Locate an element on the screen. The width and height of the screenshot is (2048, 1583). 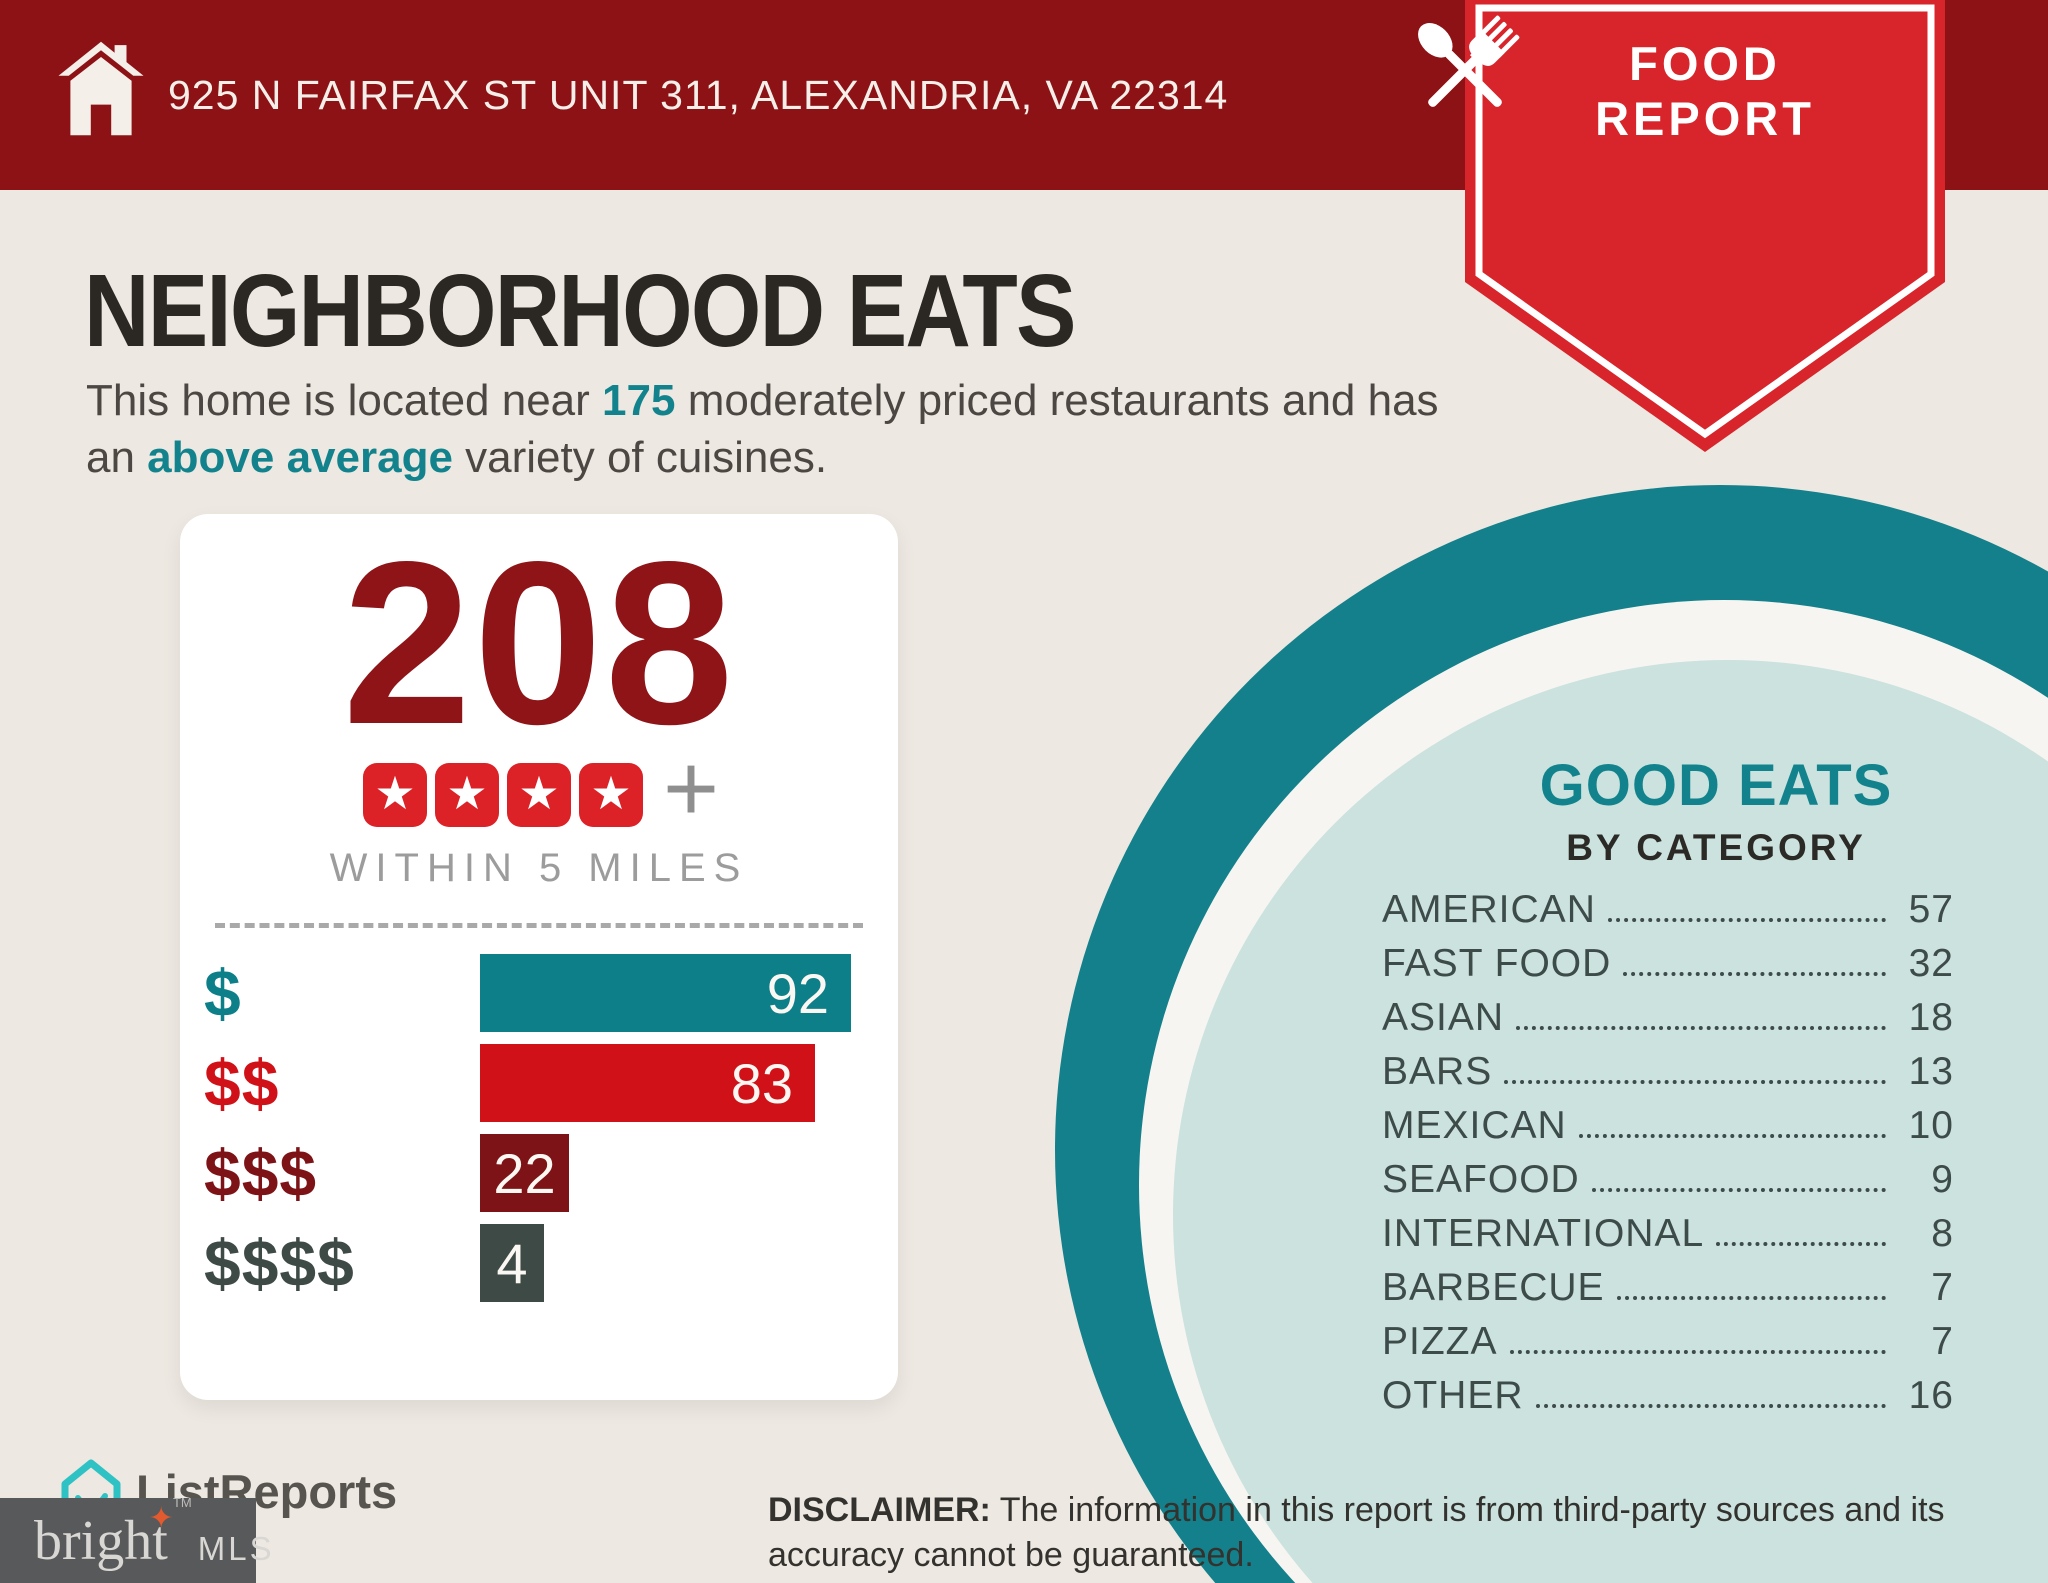
category-count: 57 is located at coordinates (1931, 909).